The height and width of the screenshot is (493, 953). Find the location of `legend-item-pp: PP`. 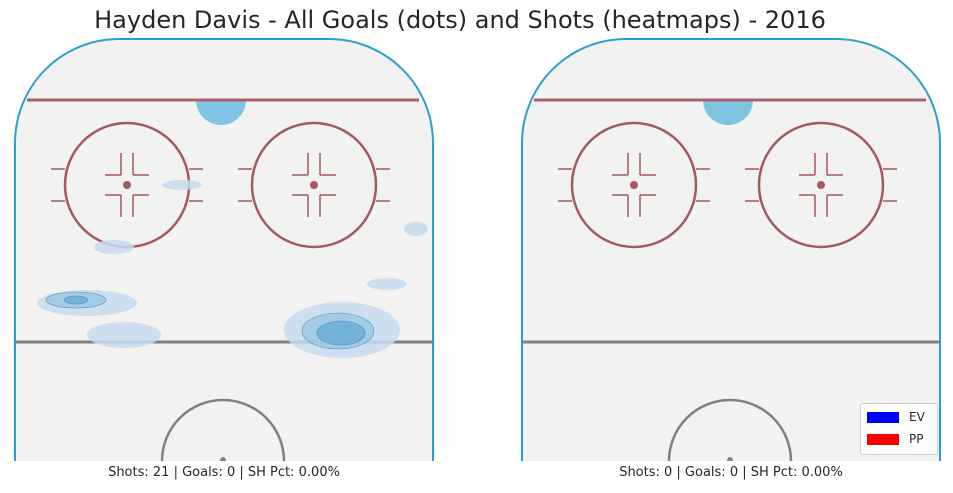

legend-item-pp: PP is located at coordinates (895, 439).